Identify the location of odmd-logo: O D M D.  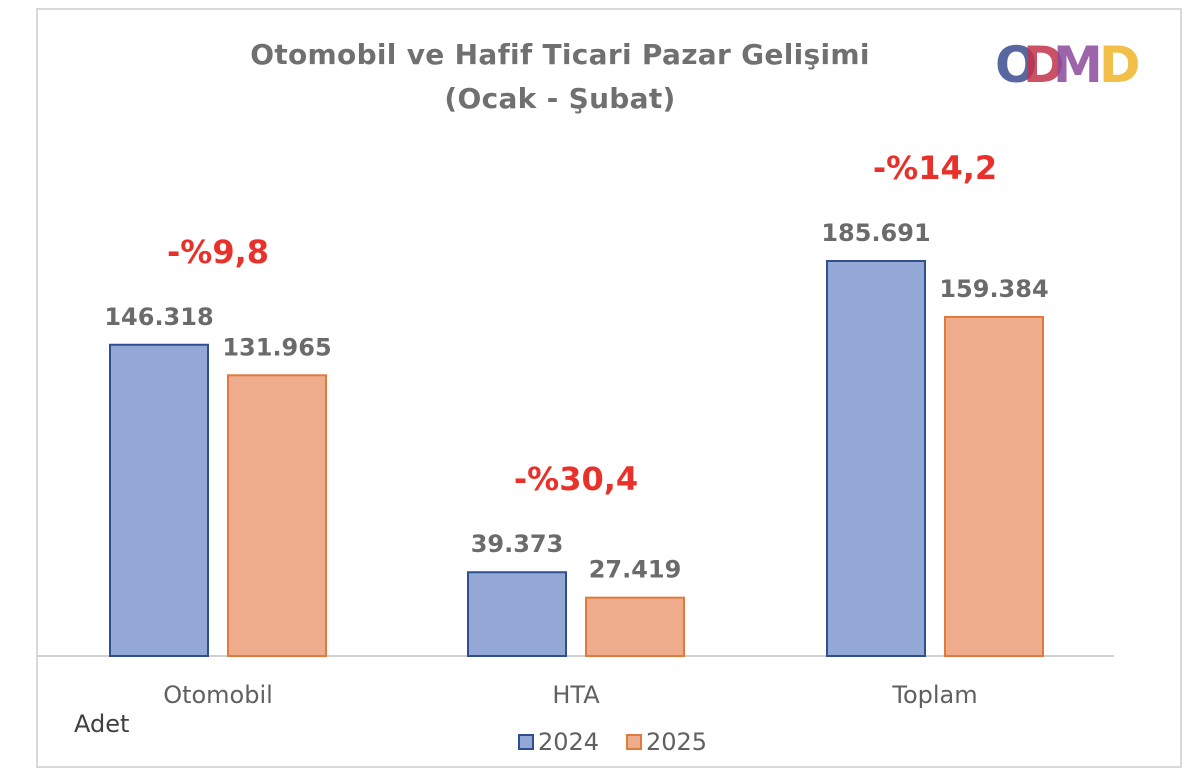
(1075, 65).